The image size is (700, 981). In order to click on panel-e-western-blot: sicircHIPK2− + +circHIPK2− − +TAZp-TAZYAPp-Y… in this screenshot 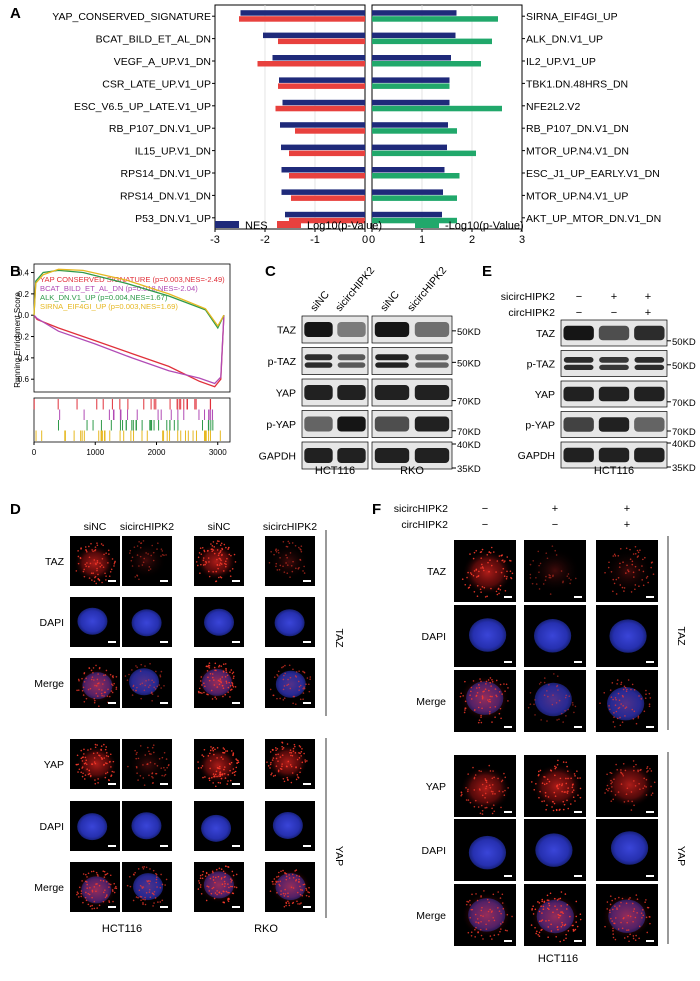, I will do `click(598, 384)`.